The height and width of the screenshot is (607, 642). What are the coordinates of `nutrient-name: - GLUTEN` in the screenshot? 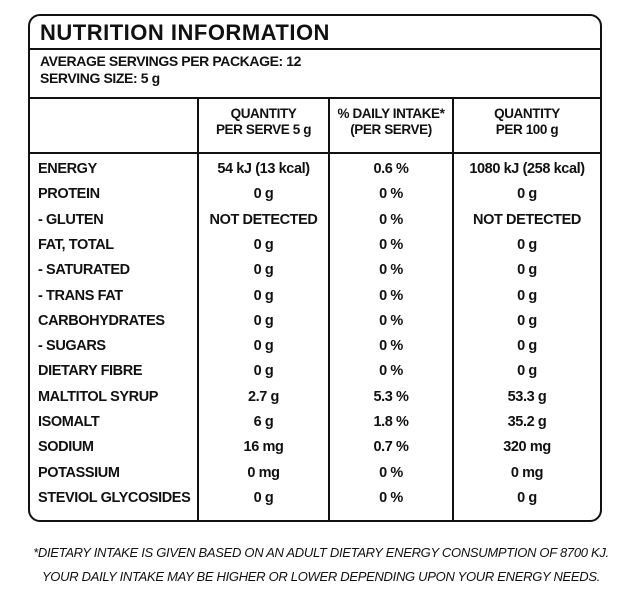 It's located at (71, 219).